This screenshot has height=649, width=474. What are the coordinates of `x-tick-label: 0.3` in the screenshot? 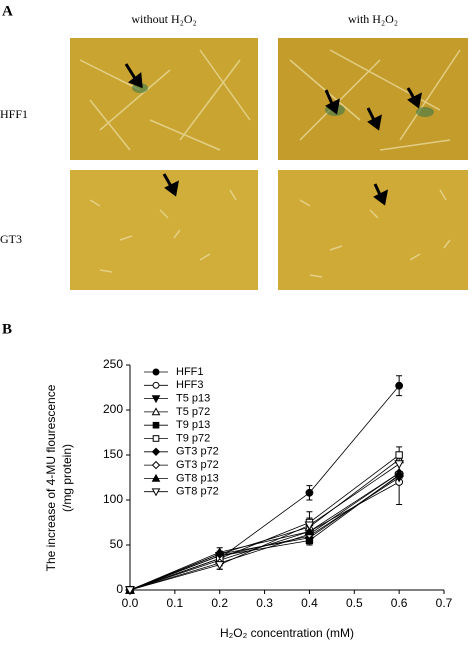 It's located at (264, 603).